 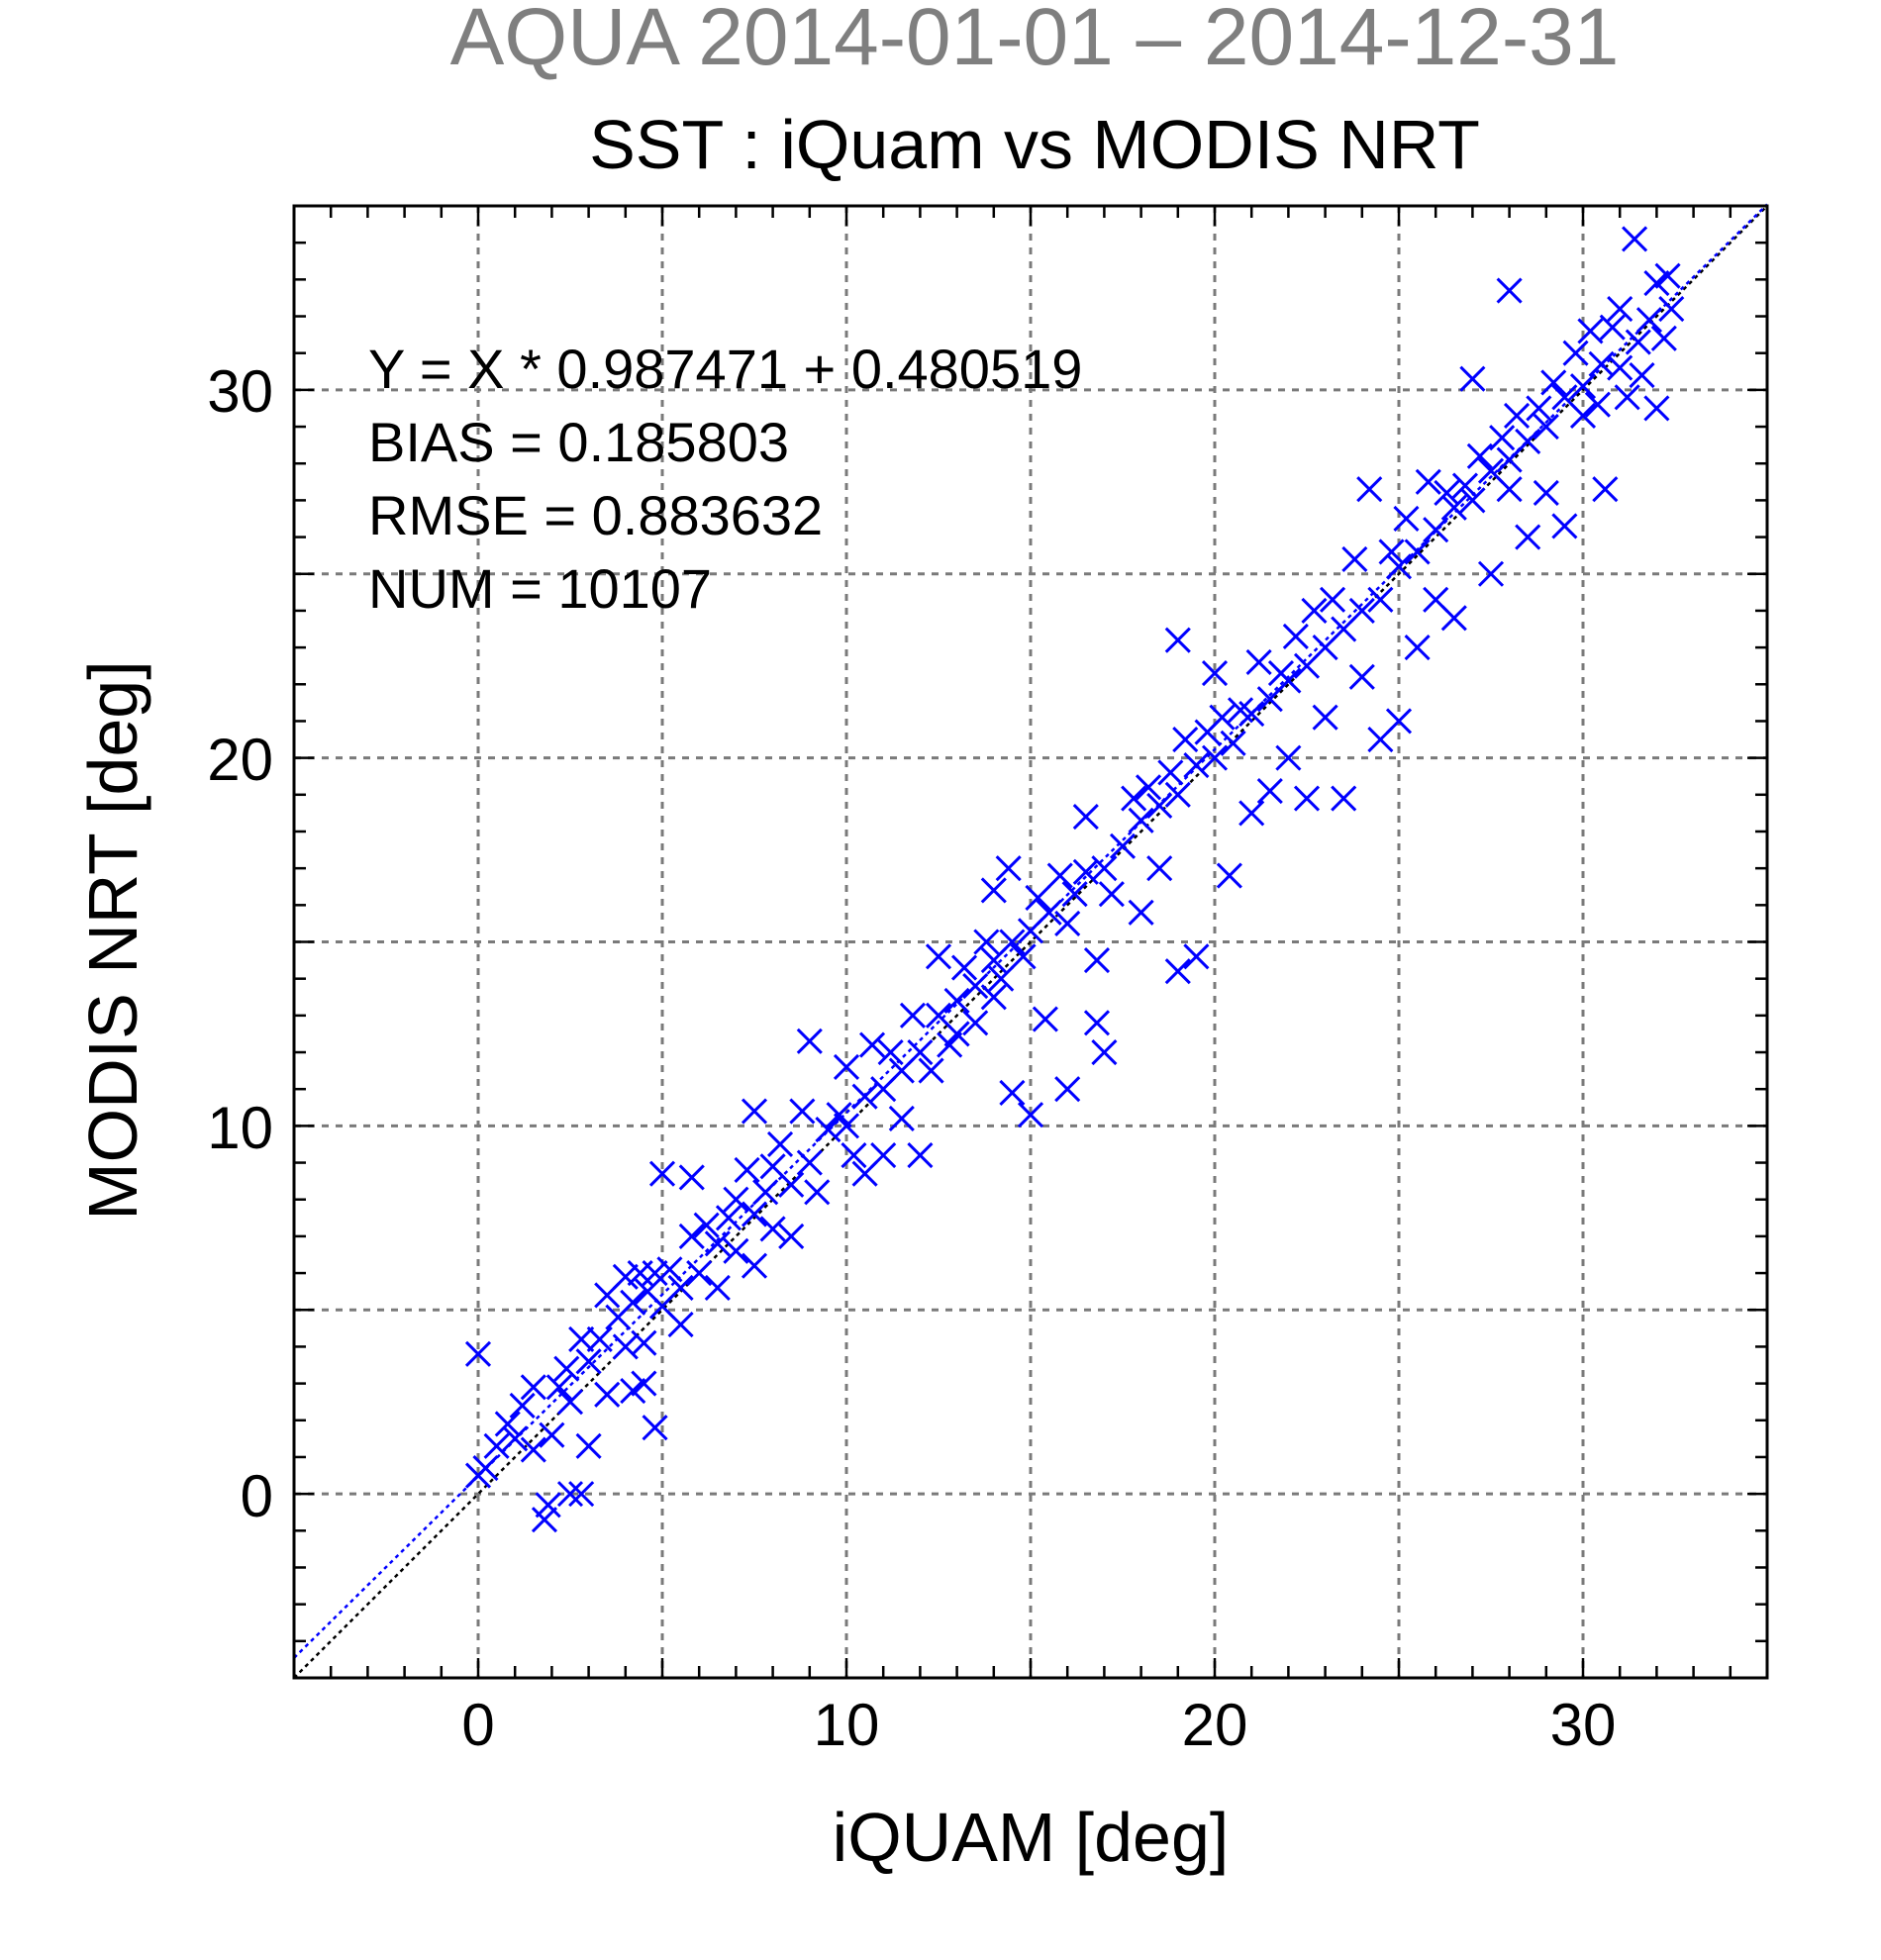 What do you see at coordinates (540, 588) in the screenshot?
I see `num-value: NUM = 10107` at bounding box center [540, 588].